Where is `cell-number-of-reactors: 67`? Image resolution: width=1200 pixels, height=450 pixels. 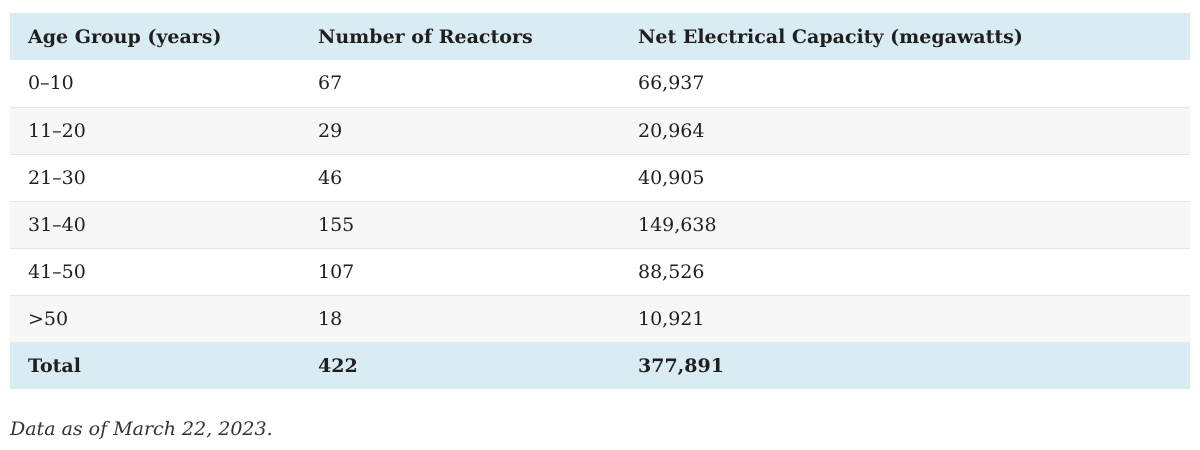 cell-number-of-reactors: 67 is located at coordinates (330, 83).